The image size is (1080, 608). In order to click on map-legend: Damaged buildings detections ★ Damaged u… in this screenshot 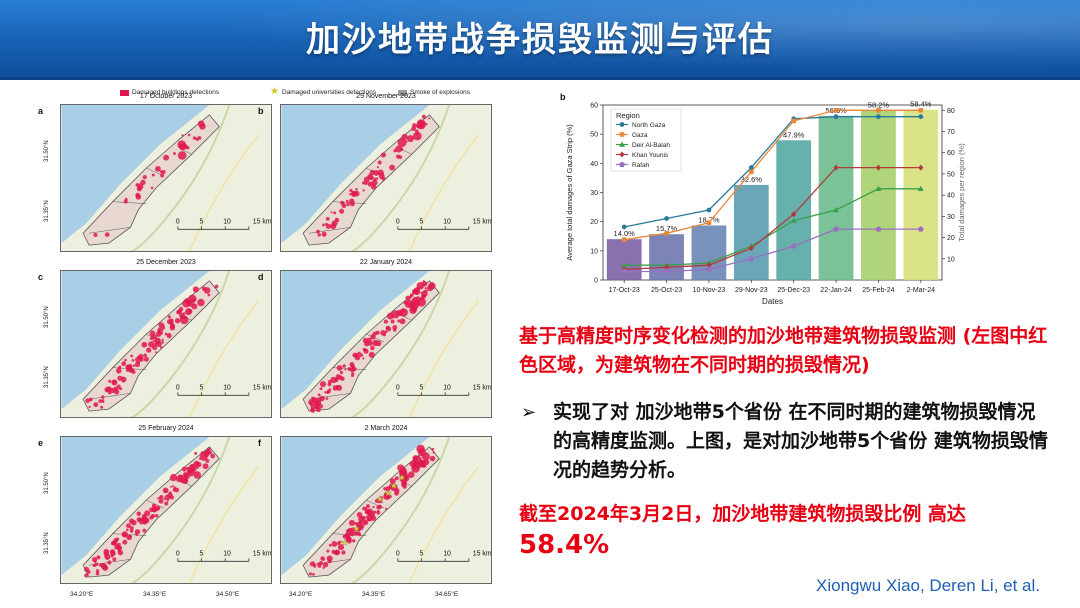, I will do `click(280, 93)`.